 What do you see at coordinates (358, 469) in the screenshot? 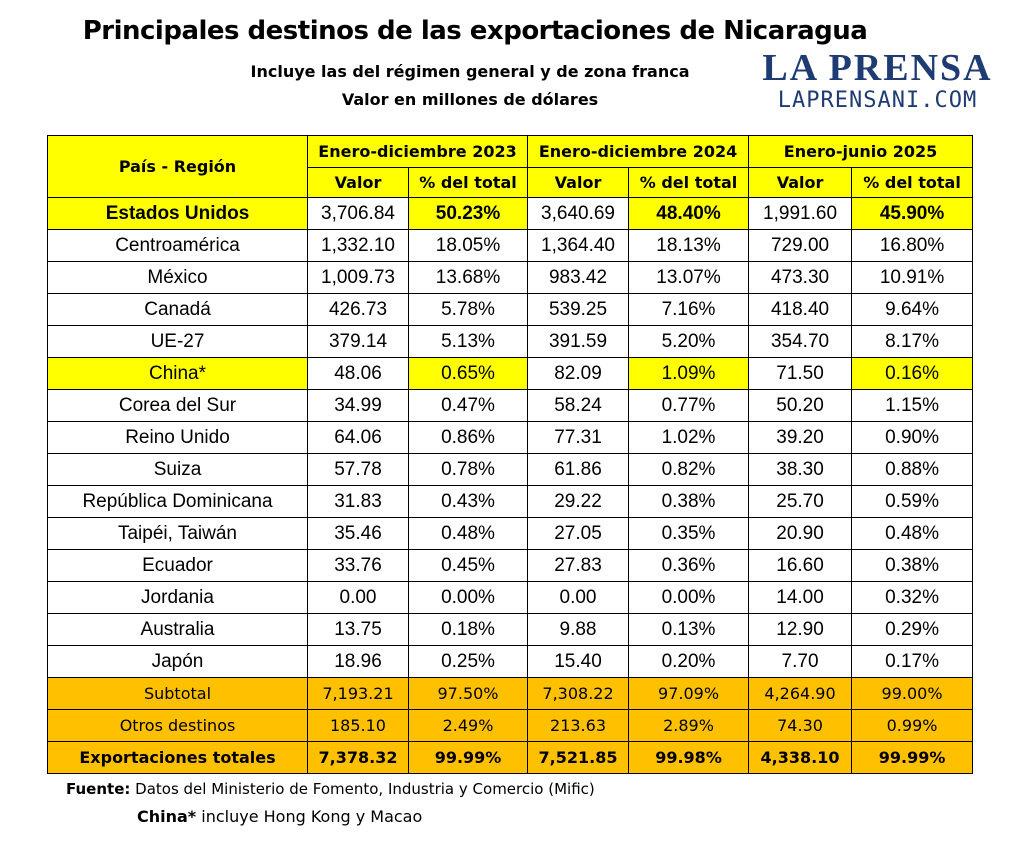
I see `cell: 57.78` at bounding box center [358, 469].